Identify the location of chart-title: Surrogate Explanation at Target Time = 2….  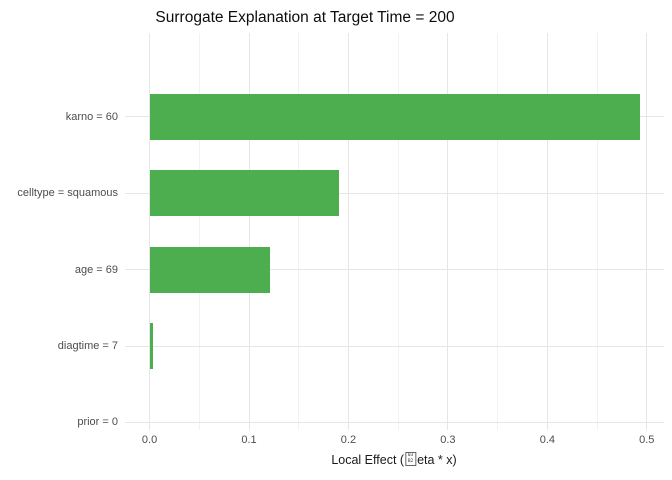
(305, 17).